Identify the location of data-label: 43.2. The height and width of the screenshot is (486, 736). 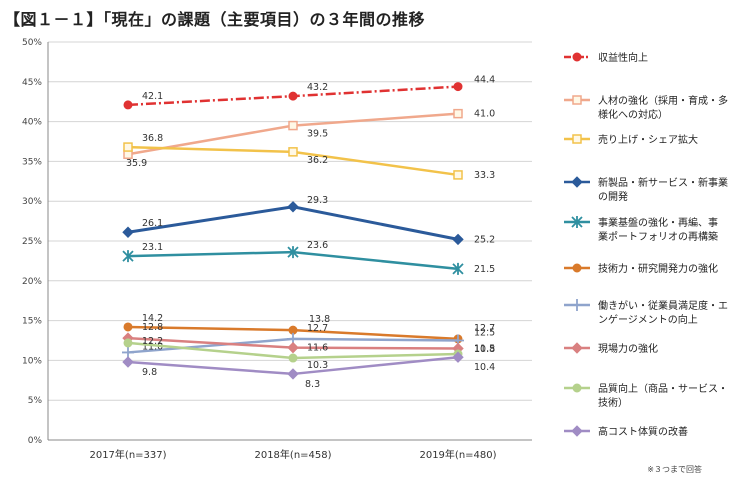
(317, 87).